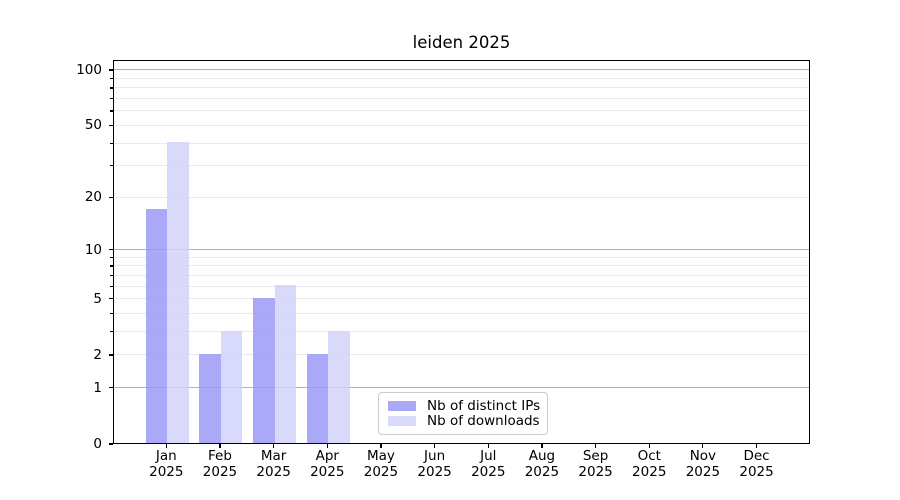 This screenshot has width=900, height=500. What do you see at coordinates (542, 464) in the screenshot?
I see `x-tick-label: Aug 2025` at bounding box center [542, 464].